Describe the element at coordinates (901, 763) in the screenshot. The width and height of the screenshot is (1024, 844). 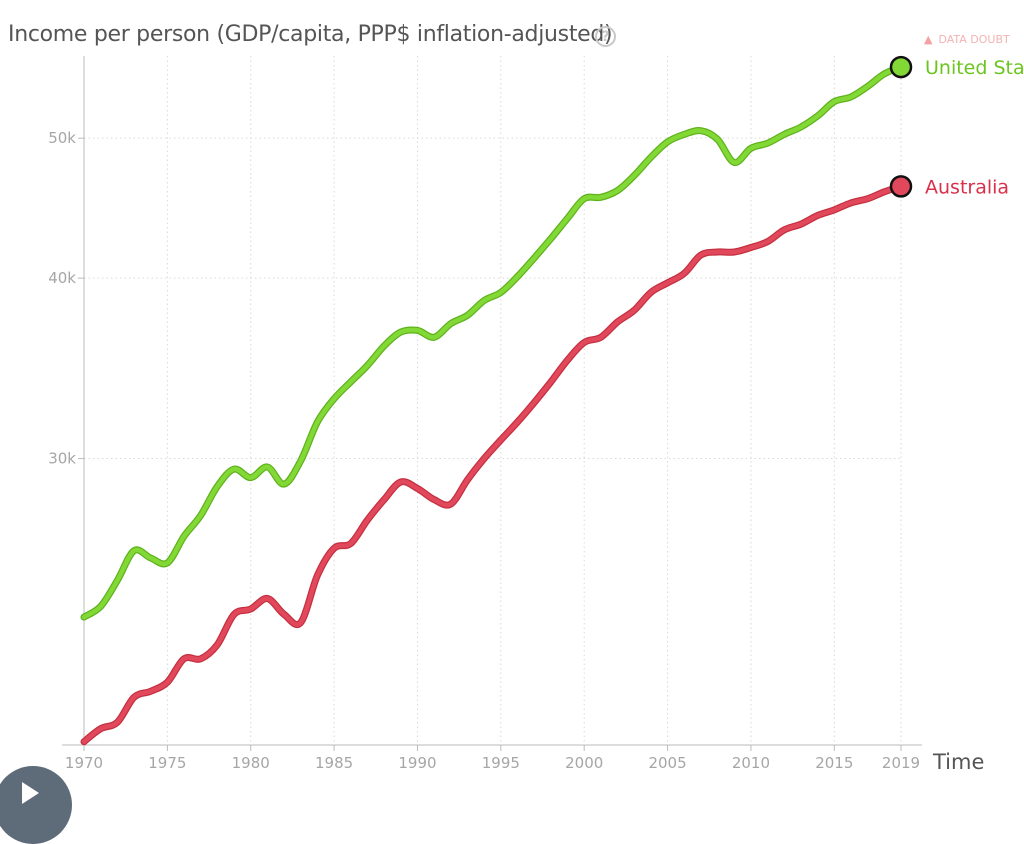
I see `x-tick-label: 2019` at that location.